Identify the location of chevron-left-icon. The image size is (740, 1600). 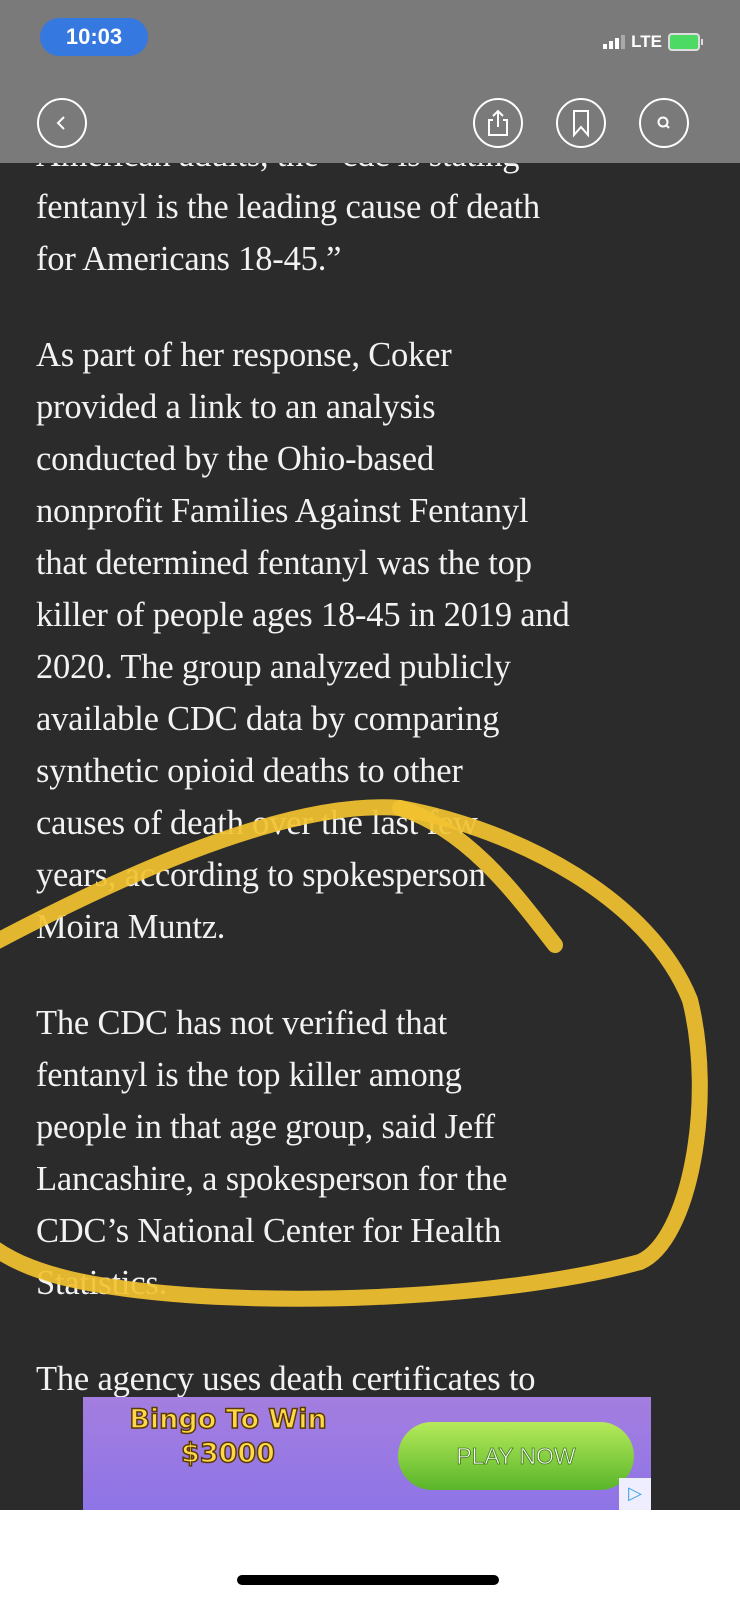
(60, 123).